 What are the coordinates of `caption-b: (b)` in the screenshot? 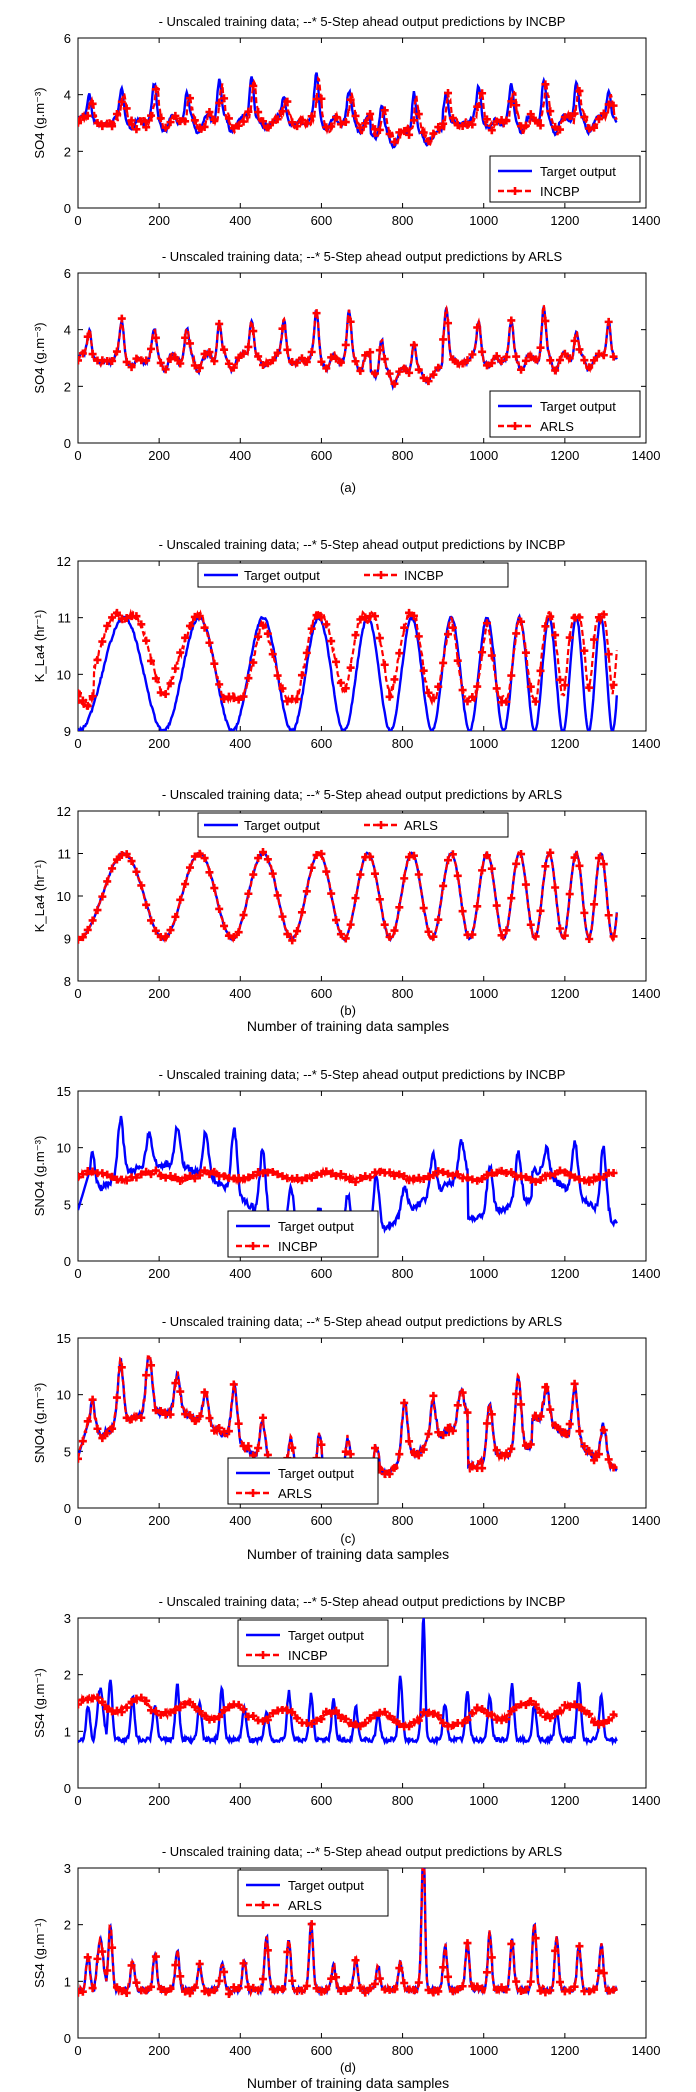 It's located at (348, 1010).